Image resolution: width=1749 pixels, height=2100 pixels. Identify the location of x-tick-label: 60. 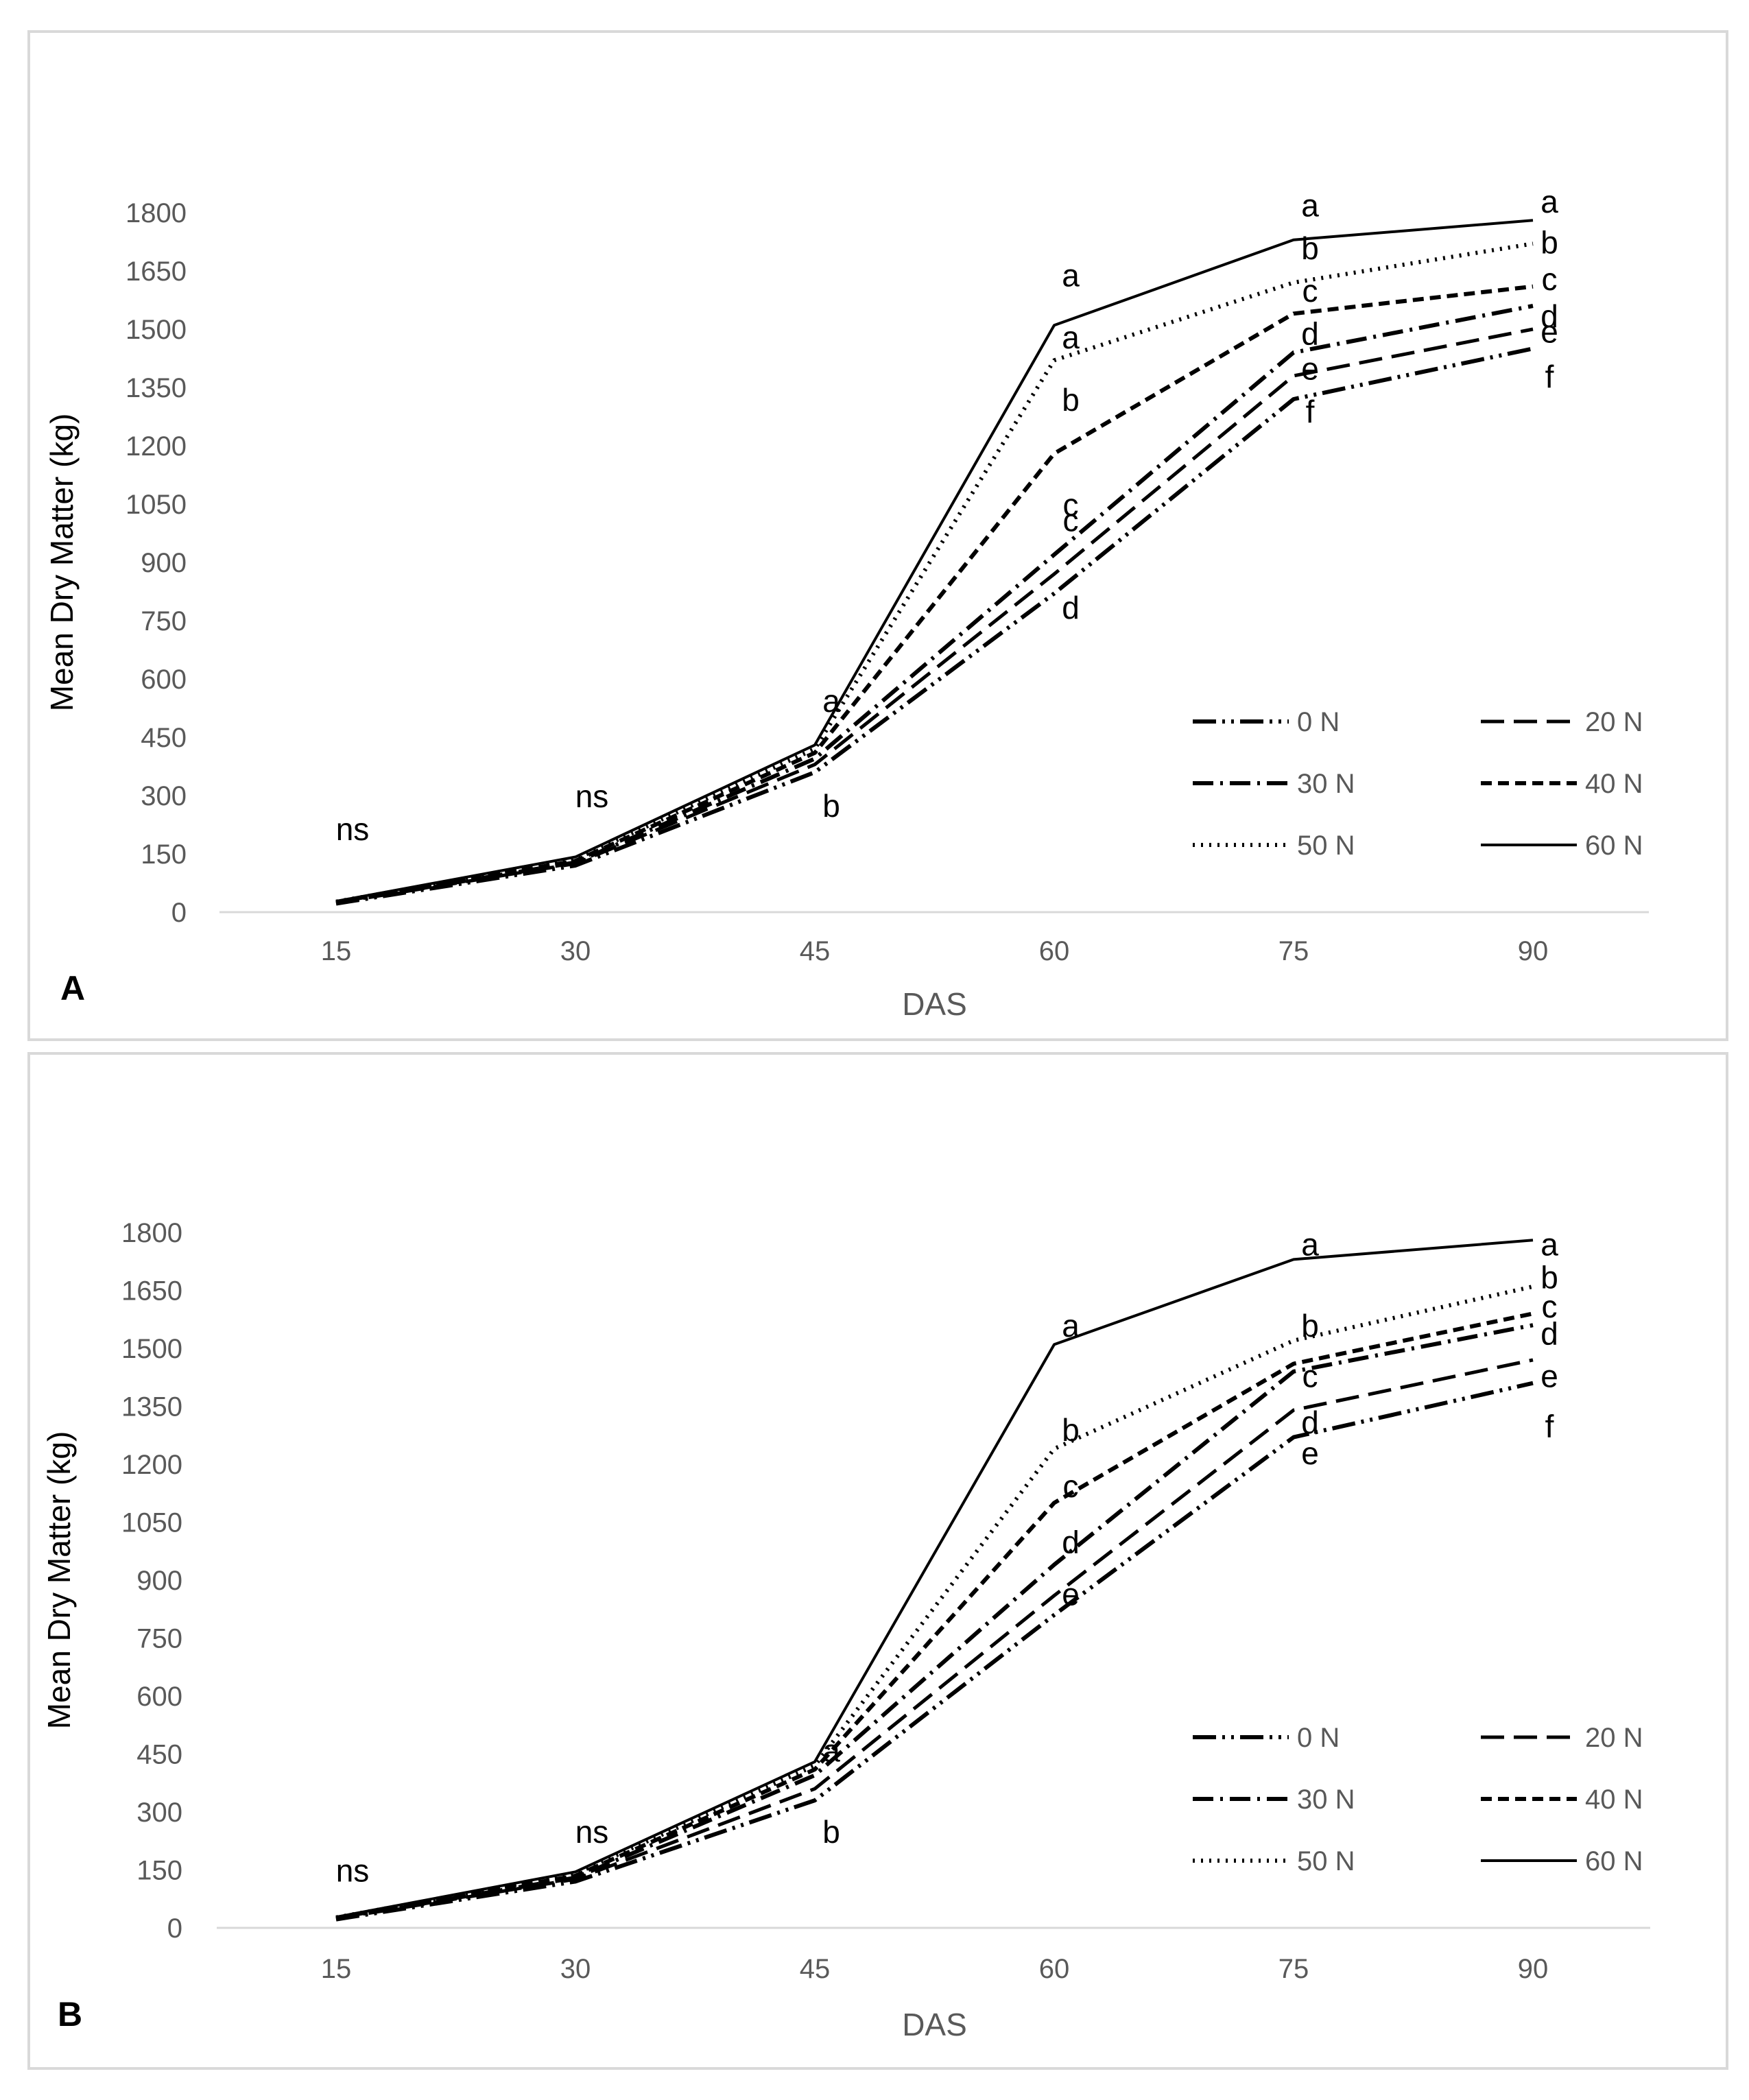
(1055, 1969).